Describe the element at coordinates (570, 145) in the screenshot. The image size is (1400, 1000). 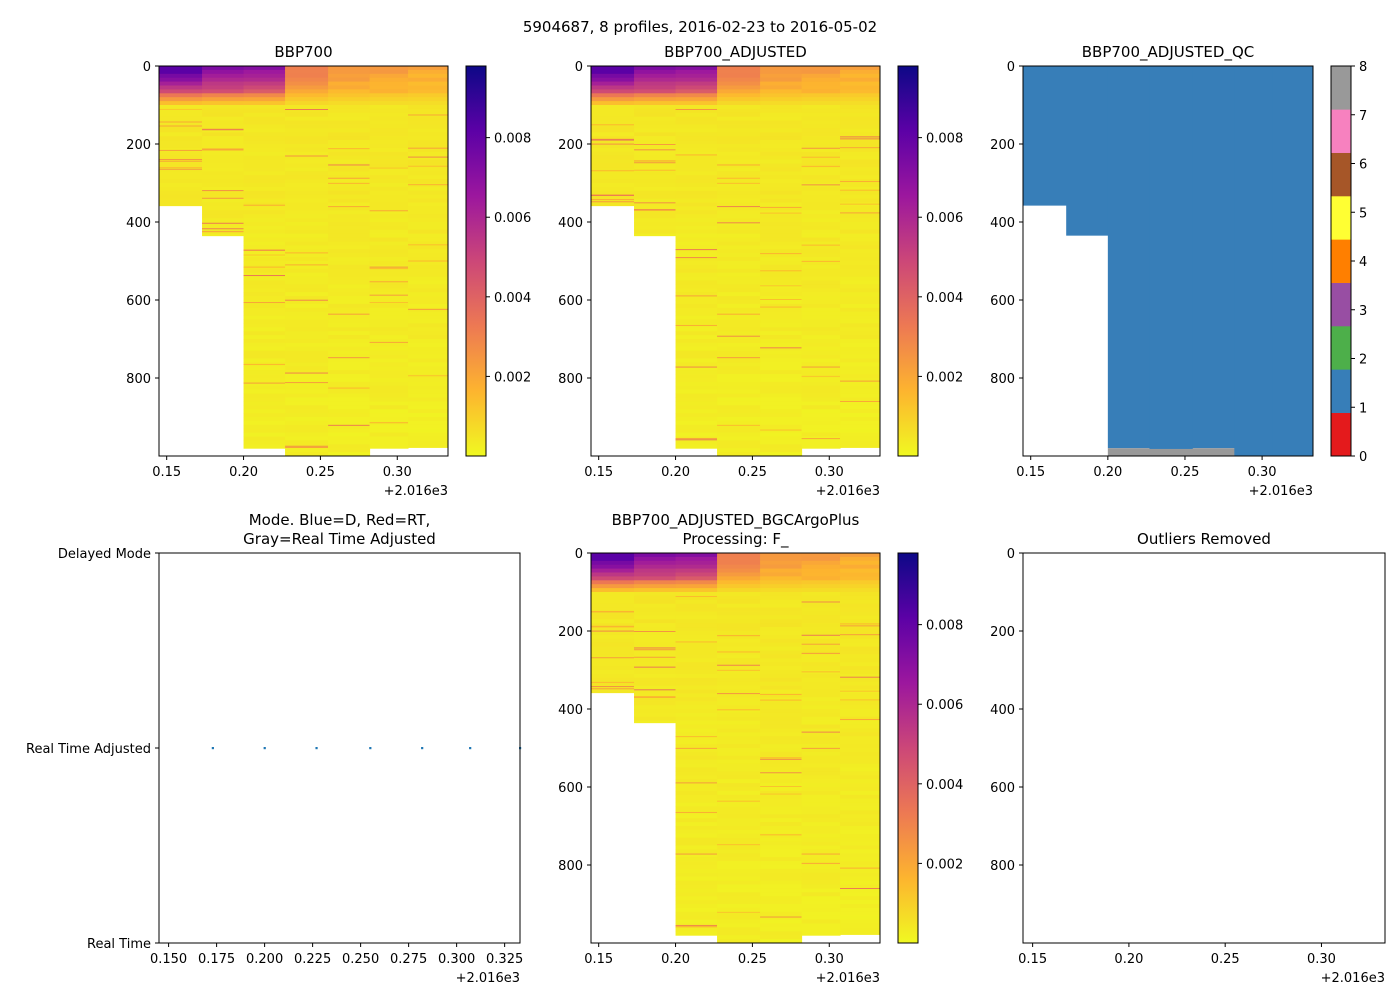
I see `y-tick-label: 200` at that location.